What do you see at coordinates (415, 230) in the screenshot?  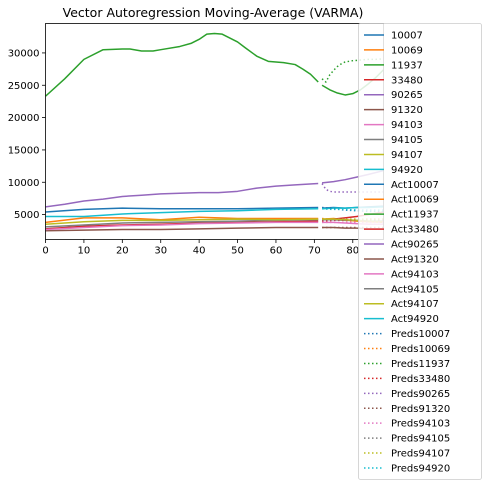 I see `legend-label: Act33480` at bounding box center [415, 230].